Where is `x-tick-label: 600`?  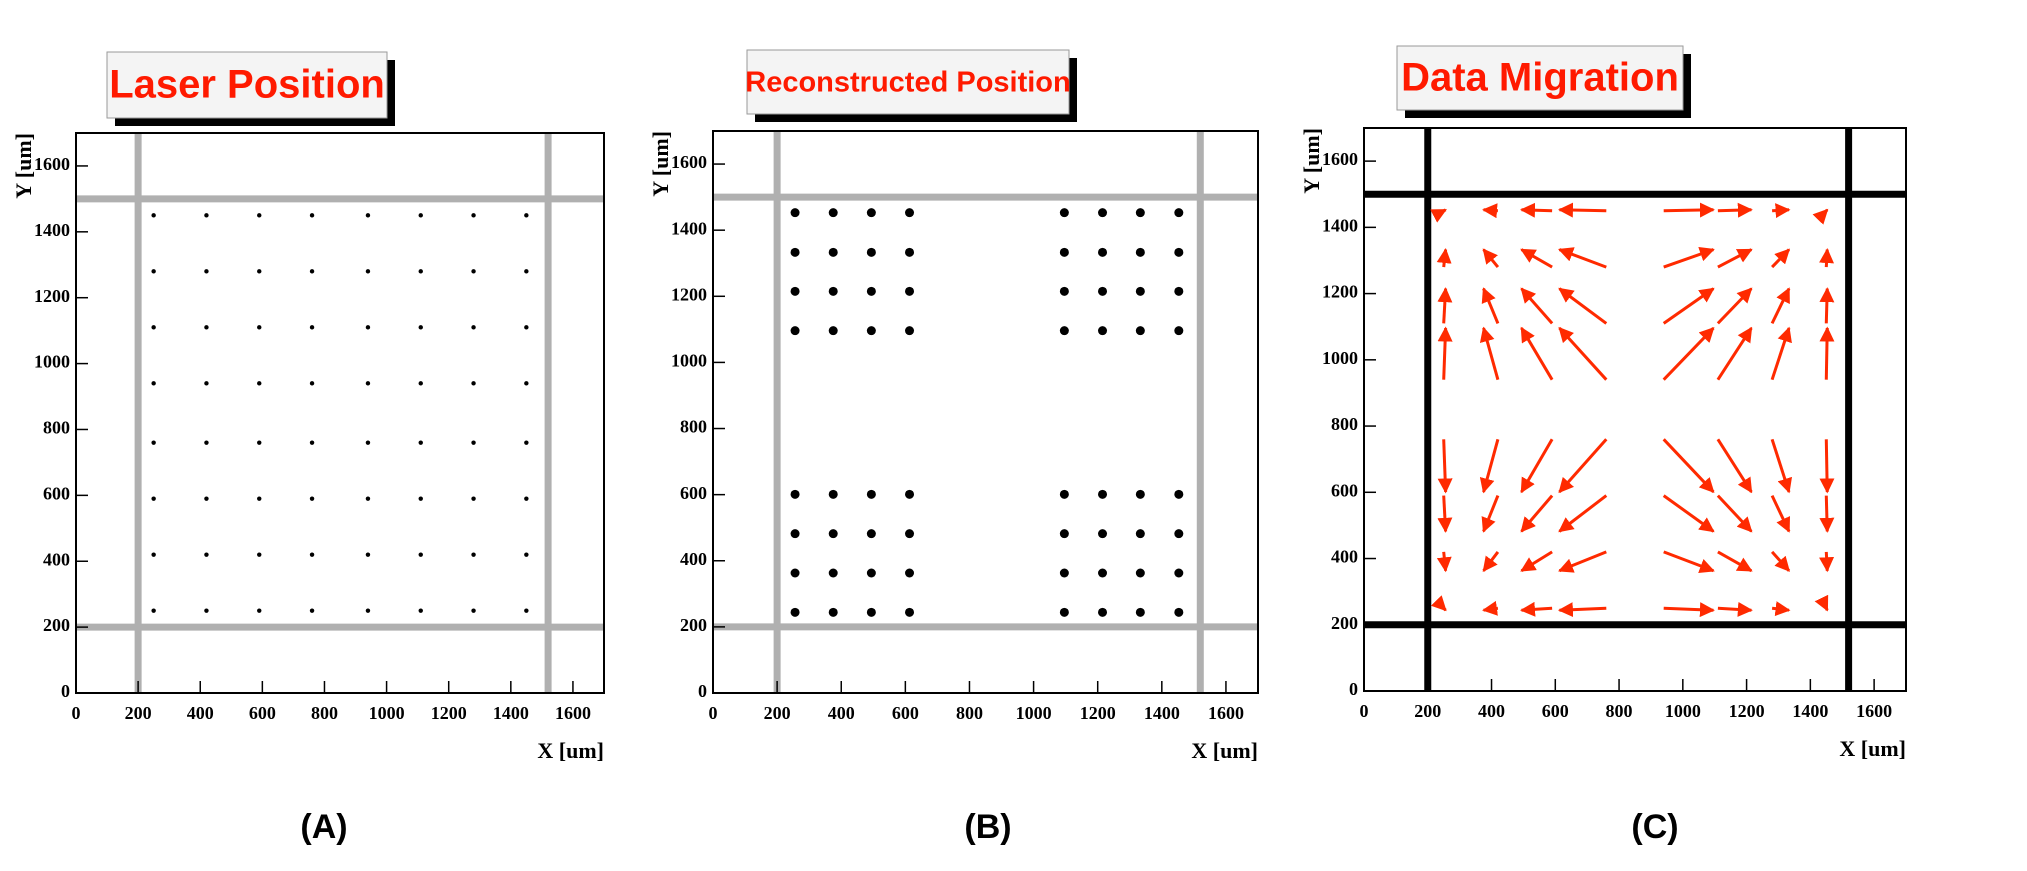
x-tick-label: 600 is located at coordinates (905, 713).